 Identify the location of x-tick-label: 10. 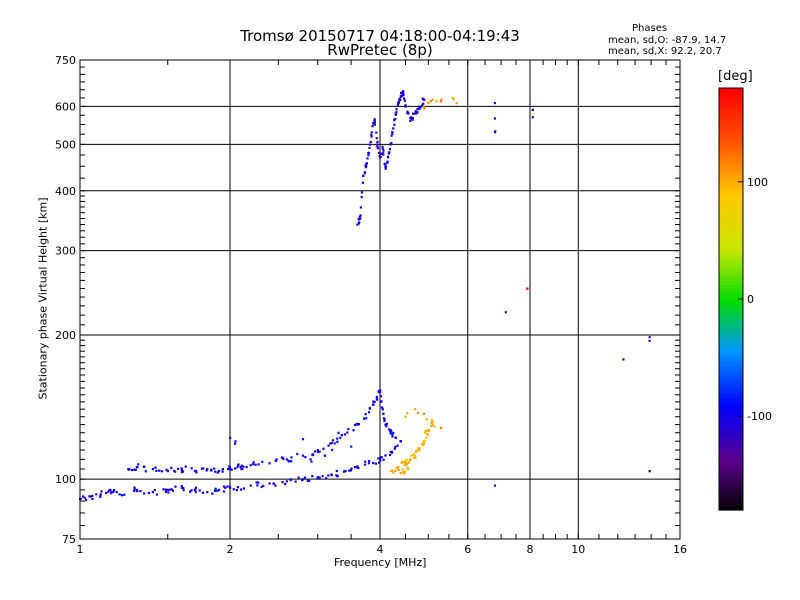
(578, 549).